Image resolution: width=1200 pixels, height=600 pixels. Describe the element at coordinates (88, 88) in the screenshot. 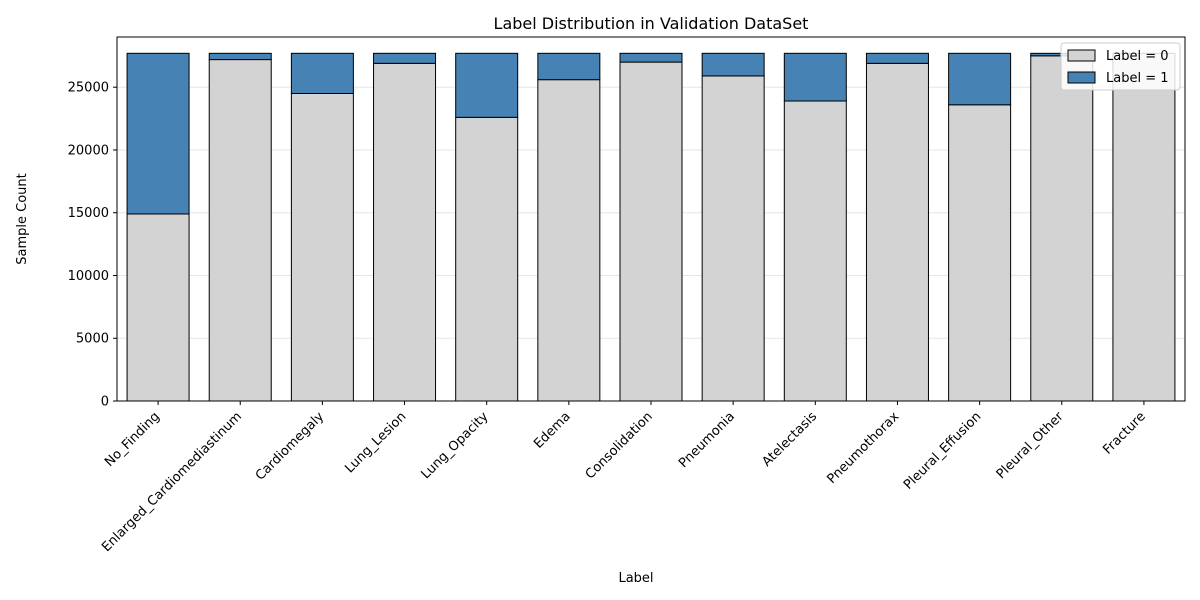

I see `y-tick-label: 25000` at that location.